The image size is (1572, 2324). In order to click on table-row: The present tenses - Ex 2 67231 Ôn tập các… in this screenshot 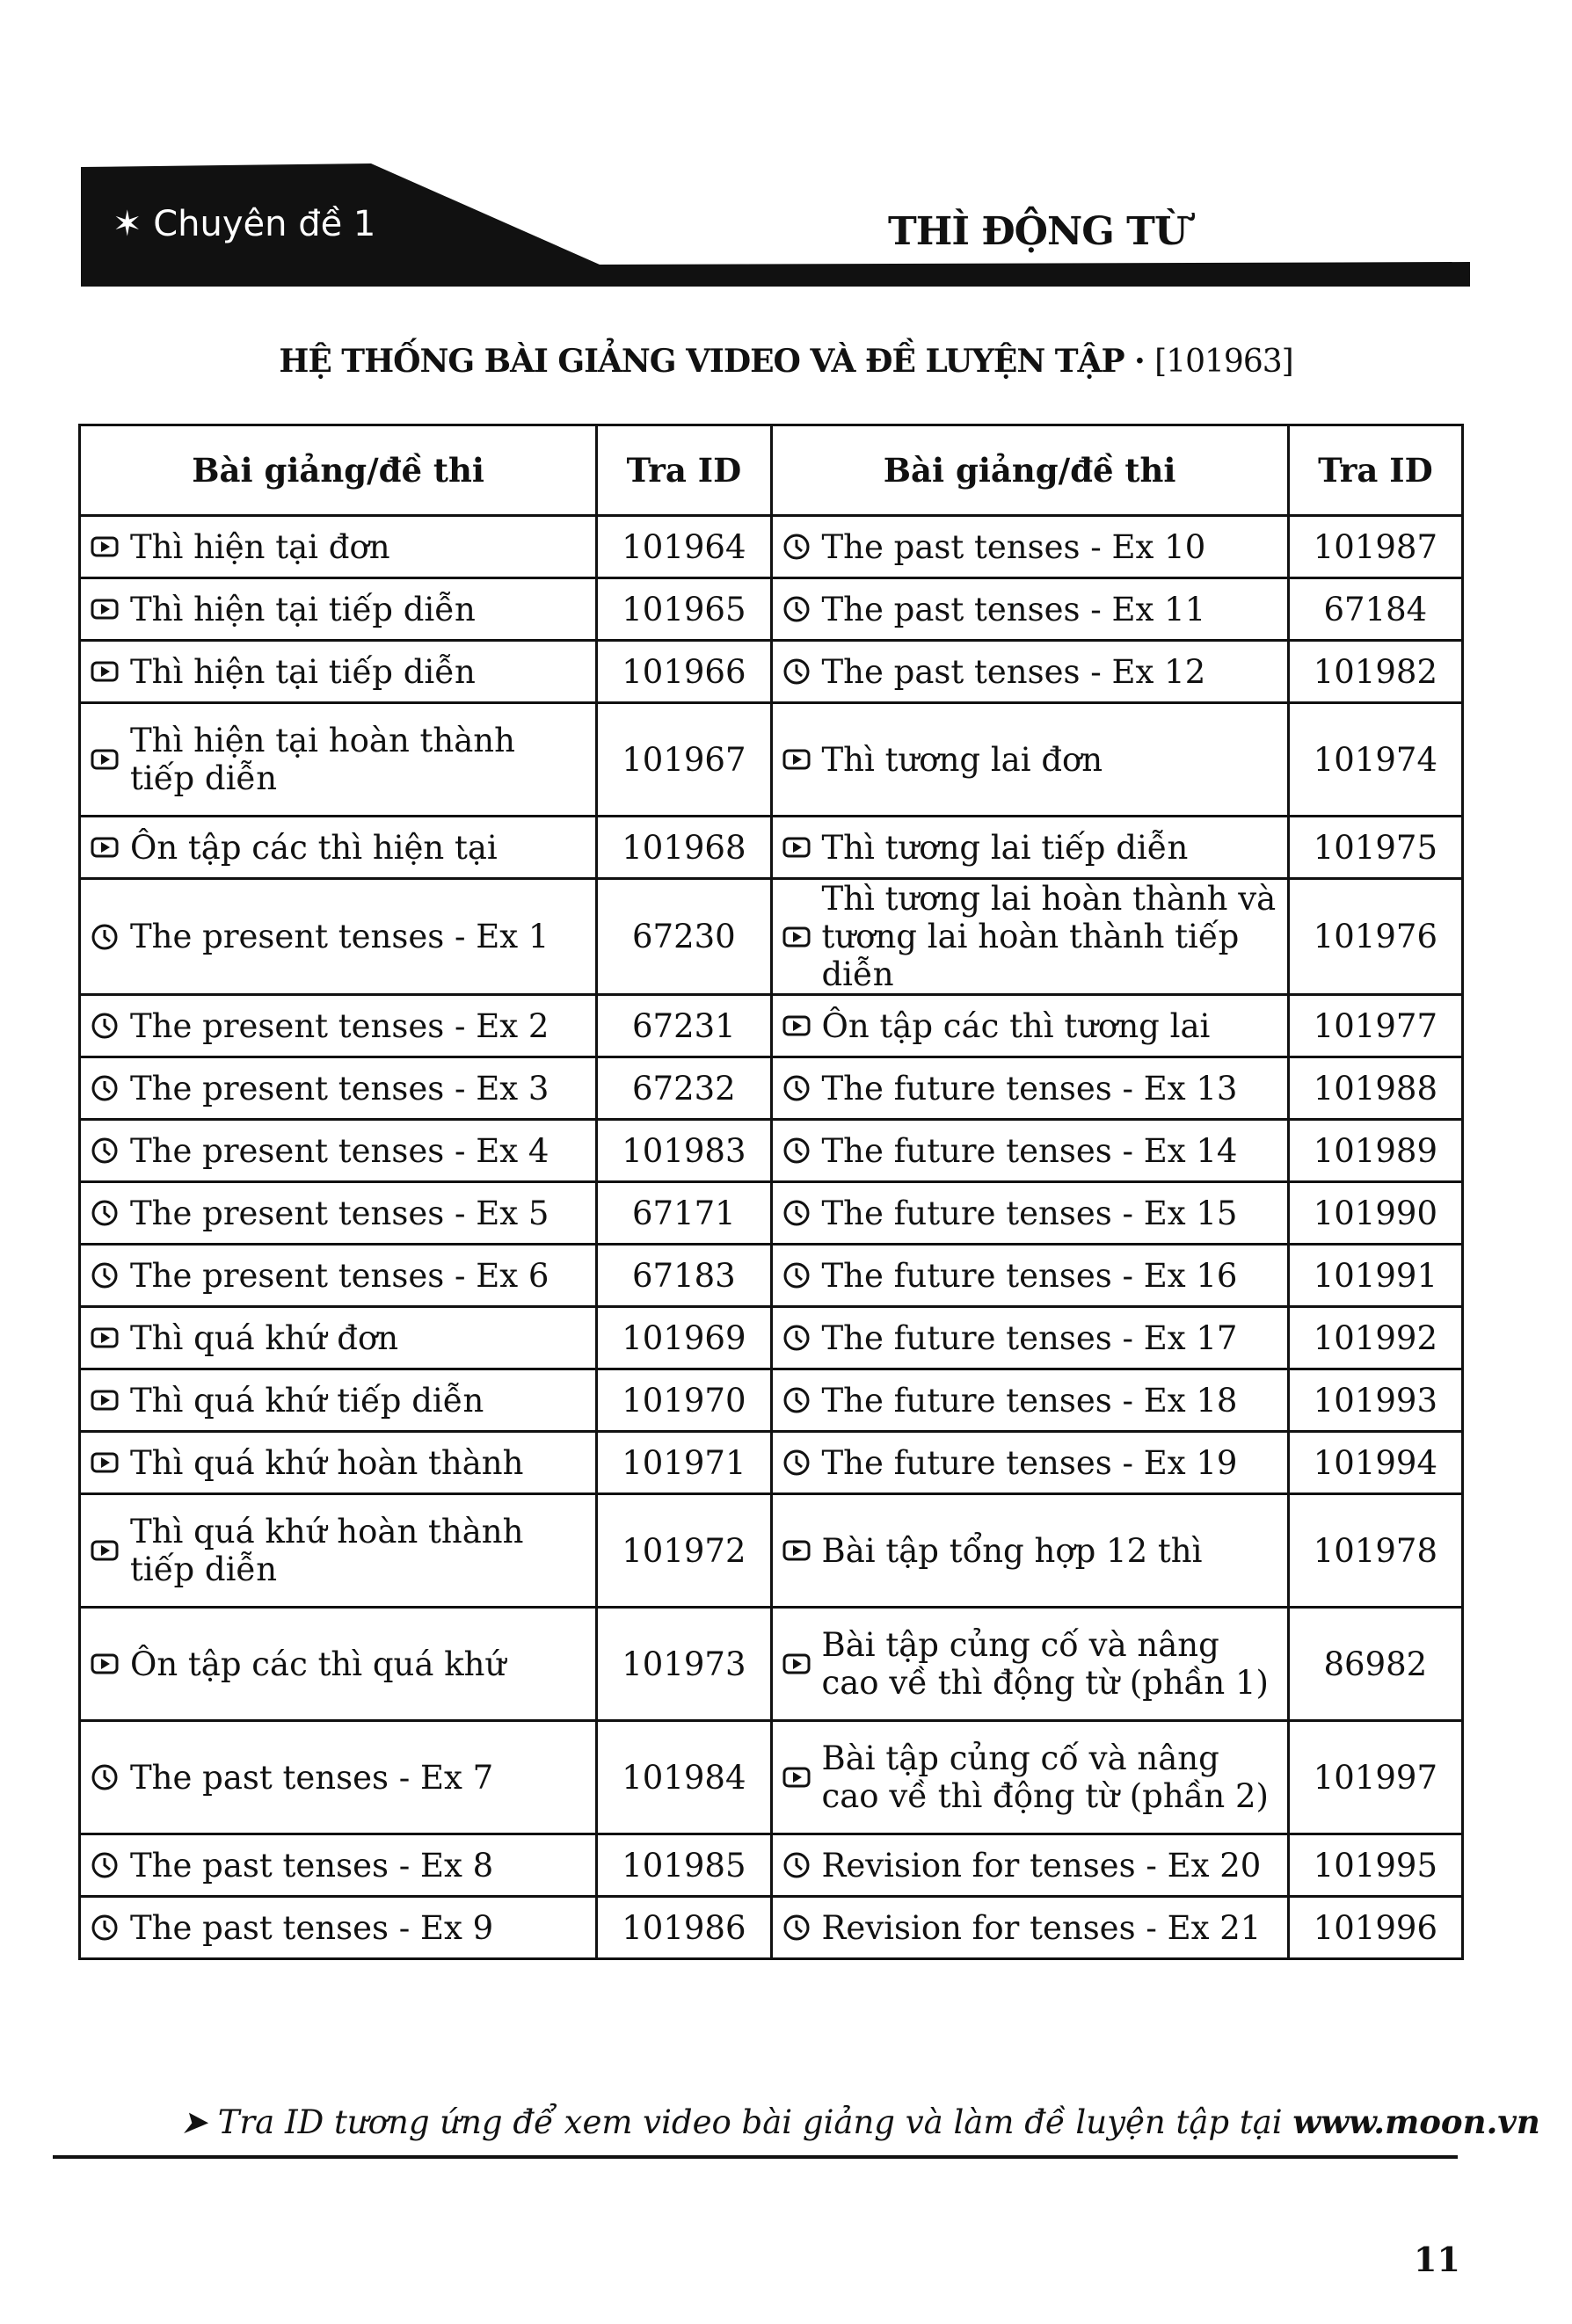, I will do `click(771, 1025)`.